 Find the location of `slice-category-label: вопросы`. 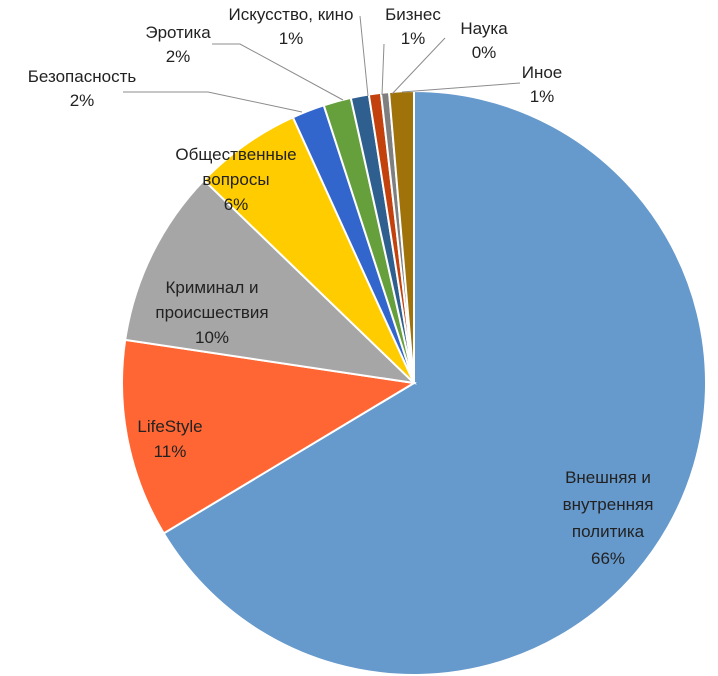

slice-category-label: вопросы is located at coordinates (235, 179).